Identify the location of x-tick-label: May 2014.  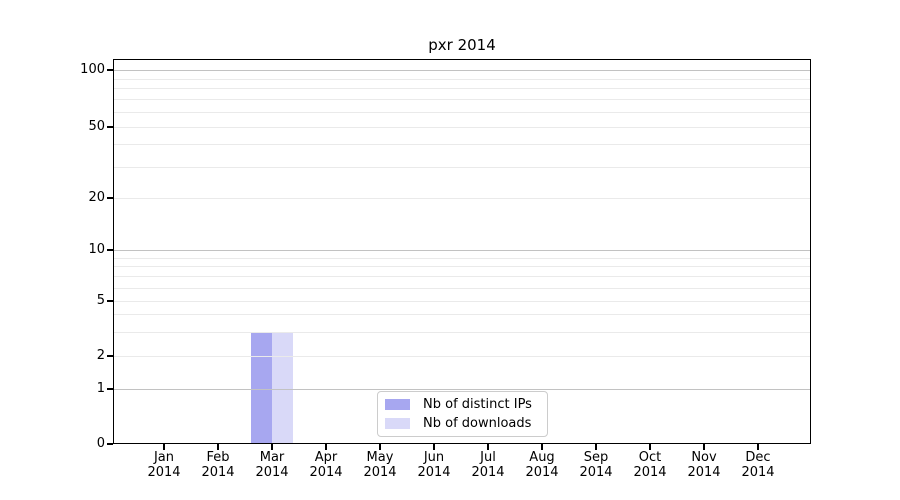
(380, 465).